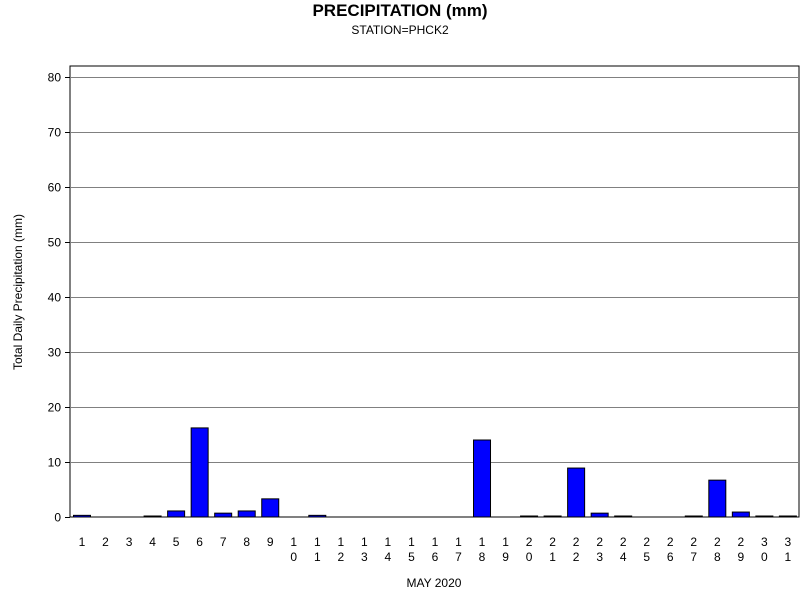  I want to click on x-tick-label: 5, so click(176, 542).